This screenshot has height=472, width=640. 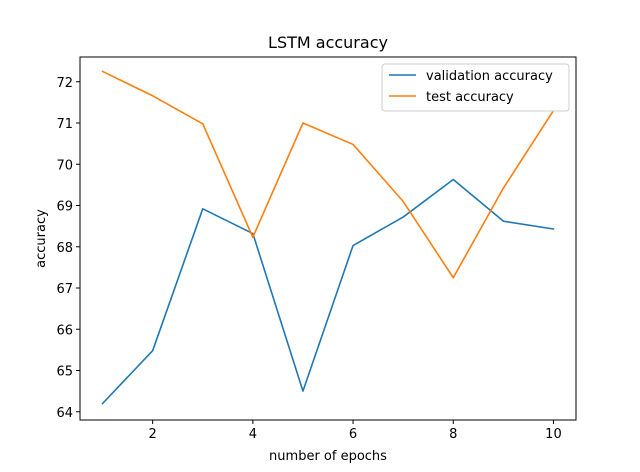 What do you see at coordinates (64, 372) in the screenshot?
I see `y-tick-label: 65` at bounding box center [64, 372].